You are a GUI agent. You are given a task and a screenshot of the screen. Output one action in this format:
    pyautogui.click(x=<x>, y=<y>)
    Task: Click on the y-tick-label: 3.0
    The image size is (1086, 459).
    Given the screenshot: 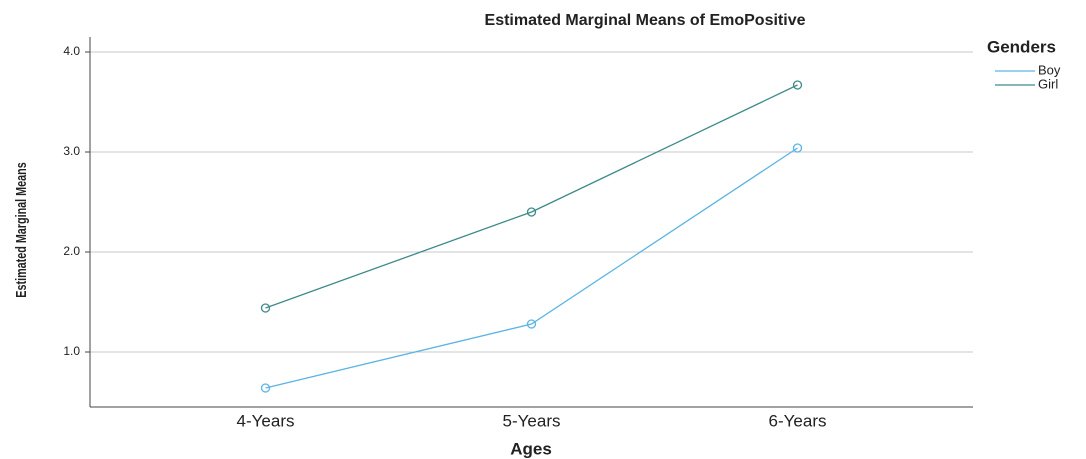 What is the action you would take?
    pyautogui.click(x=71, y=151)
    